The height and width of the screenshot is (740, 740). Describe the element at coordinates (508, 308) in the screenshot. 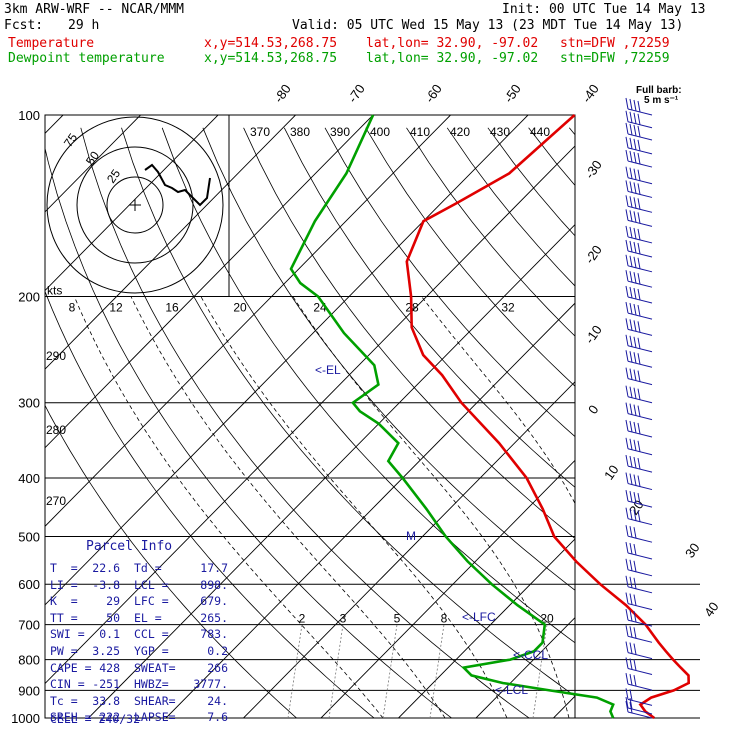

I see `hodograph-speed-tick-32: 32` at that location.